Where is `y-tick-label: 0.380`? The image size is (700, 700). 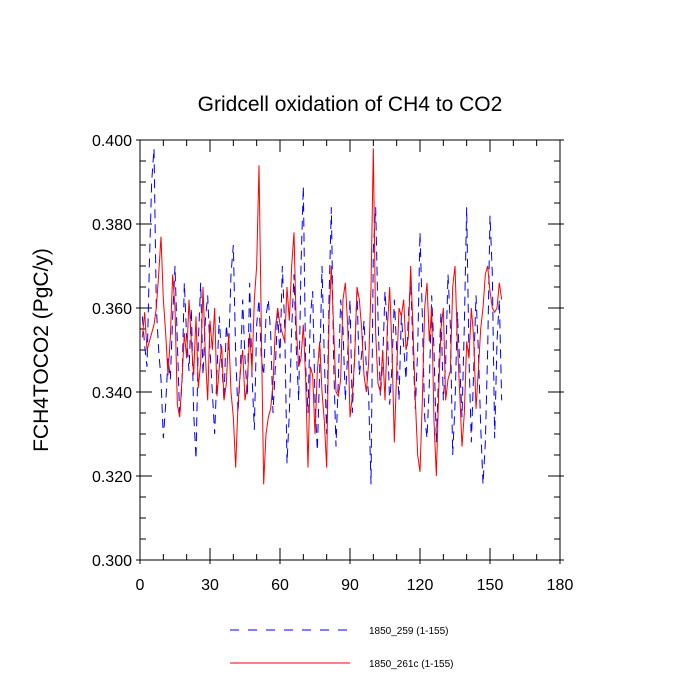
y-tick-label: 0.380 is located at coordinates (112, 225).